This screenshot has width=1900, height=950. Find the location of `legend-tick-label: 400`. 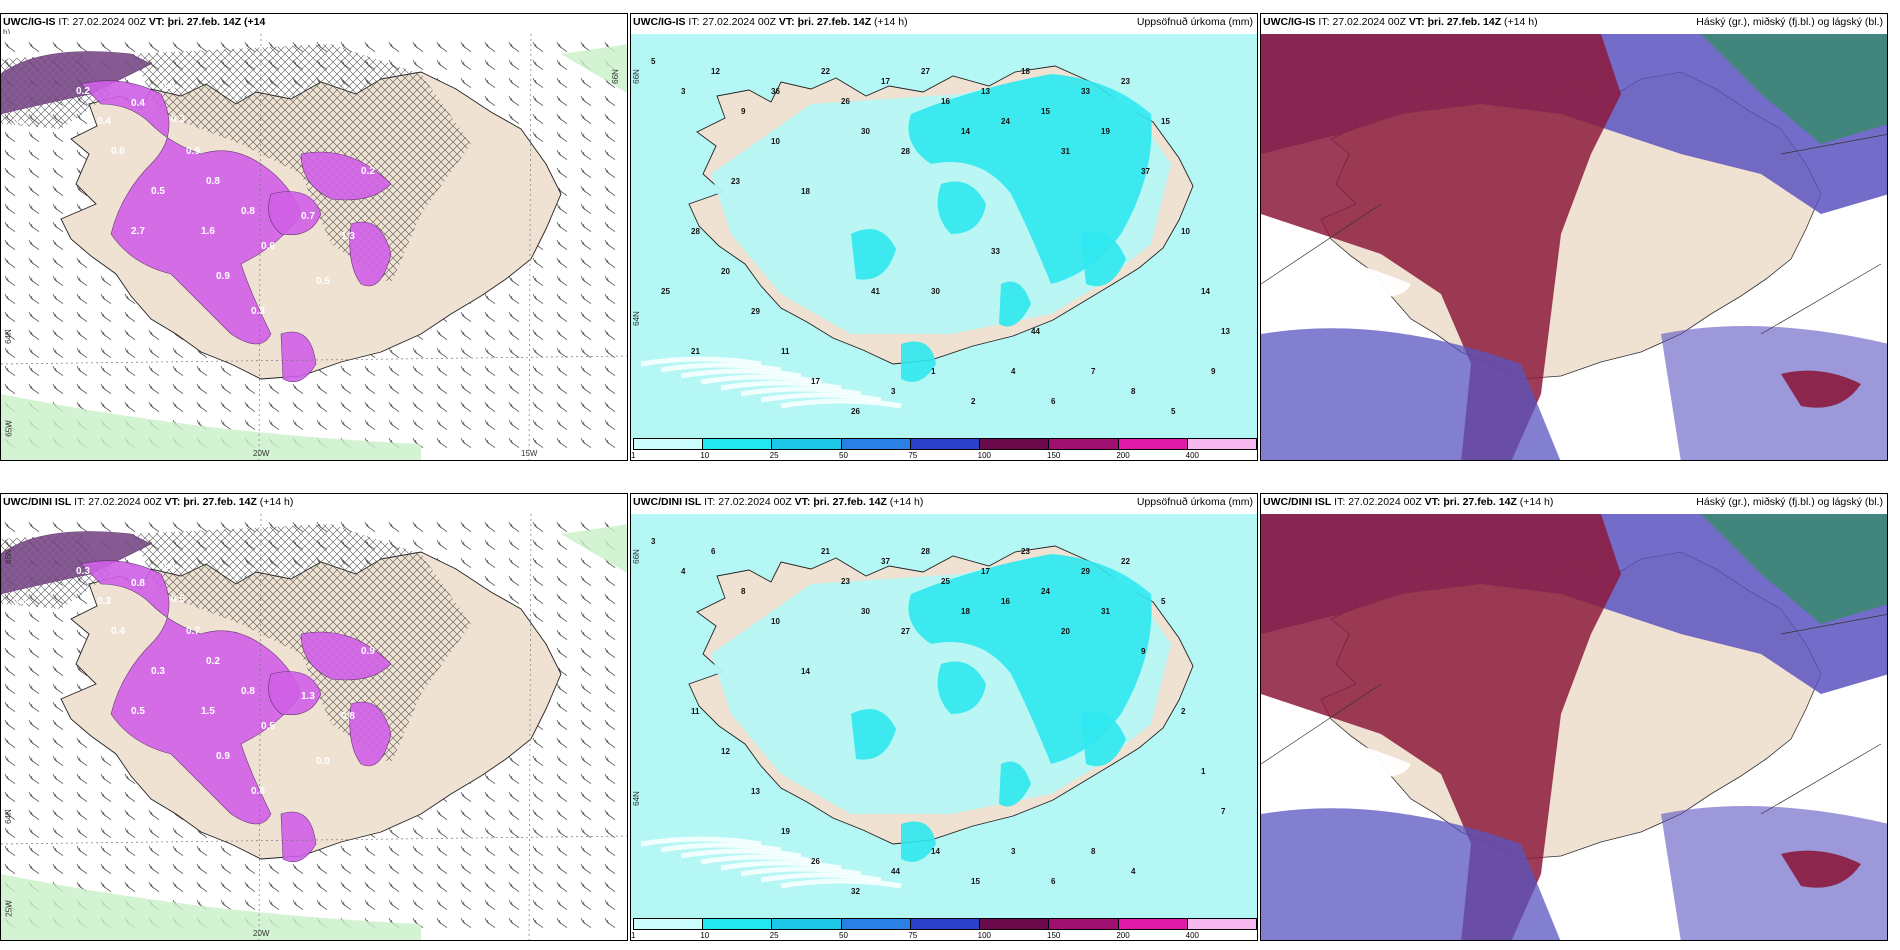

legend-tick-label: 400 is located at coordinates (1192, 935).